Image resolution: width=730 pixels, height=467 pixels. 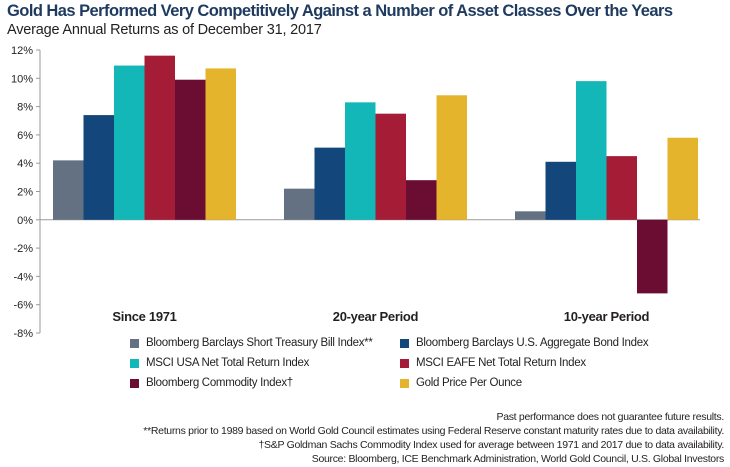 I want to click on legend-item: Bloomberg Commodity Index†, so click(x=211, y=383).